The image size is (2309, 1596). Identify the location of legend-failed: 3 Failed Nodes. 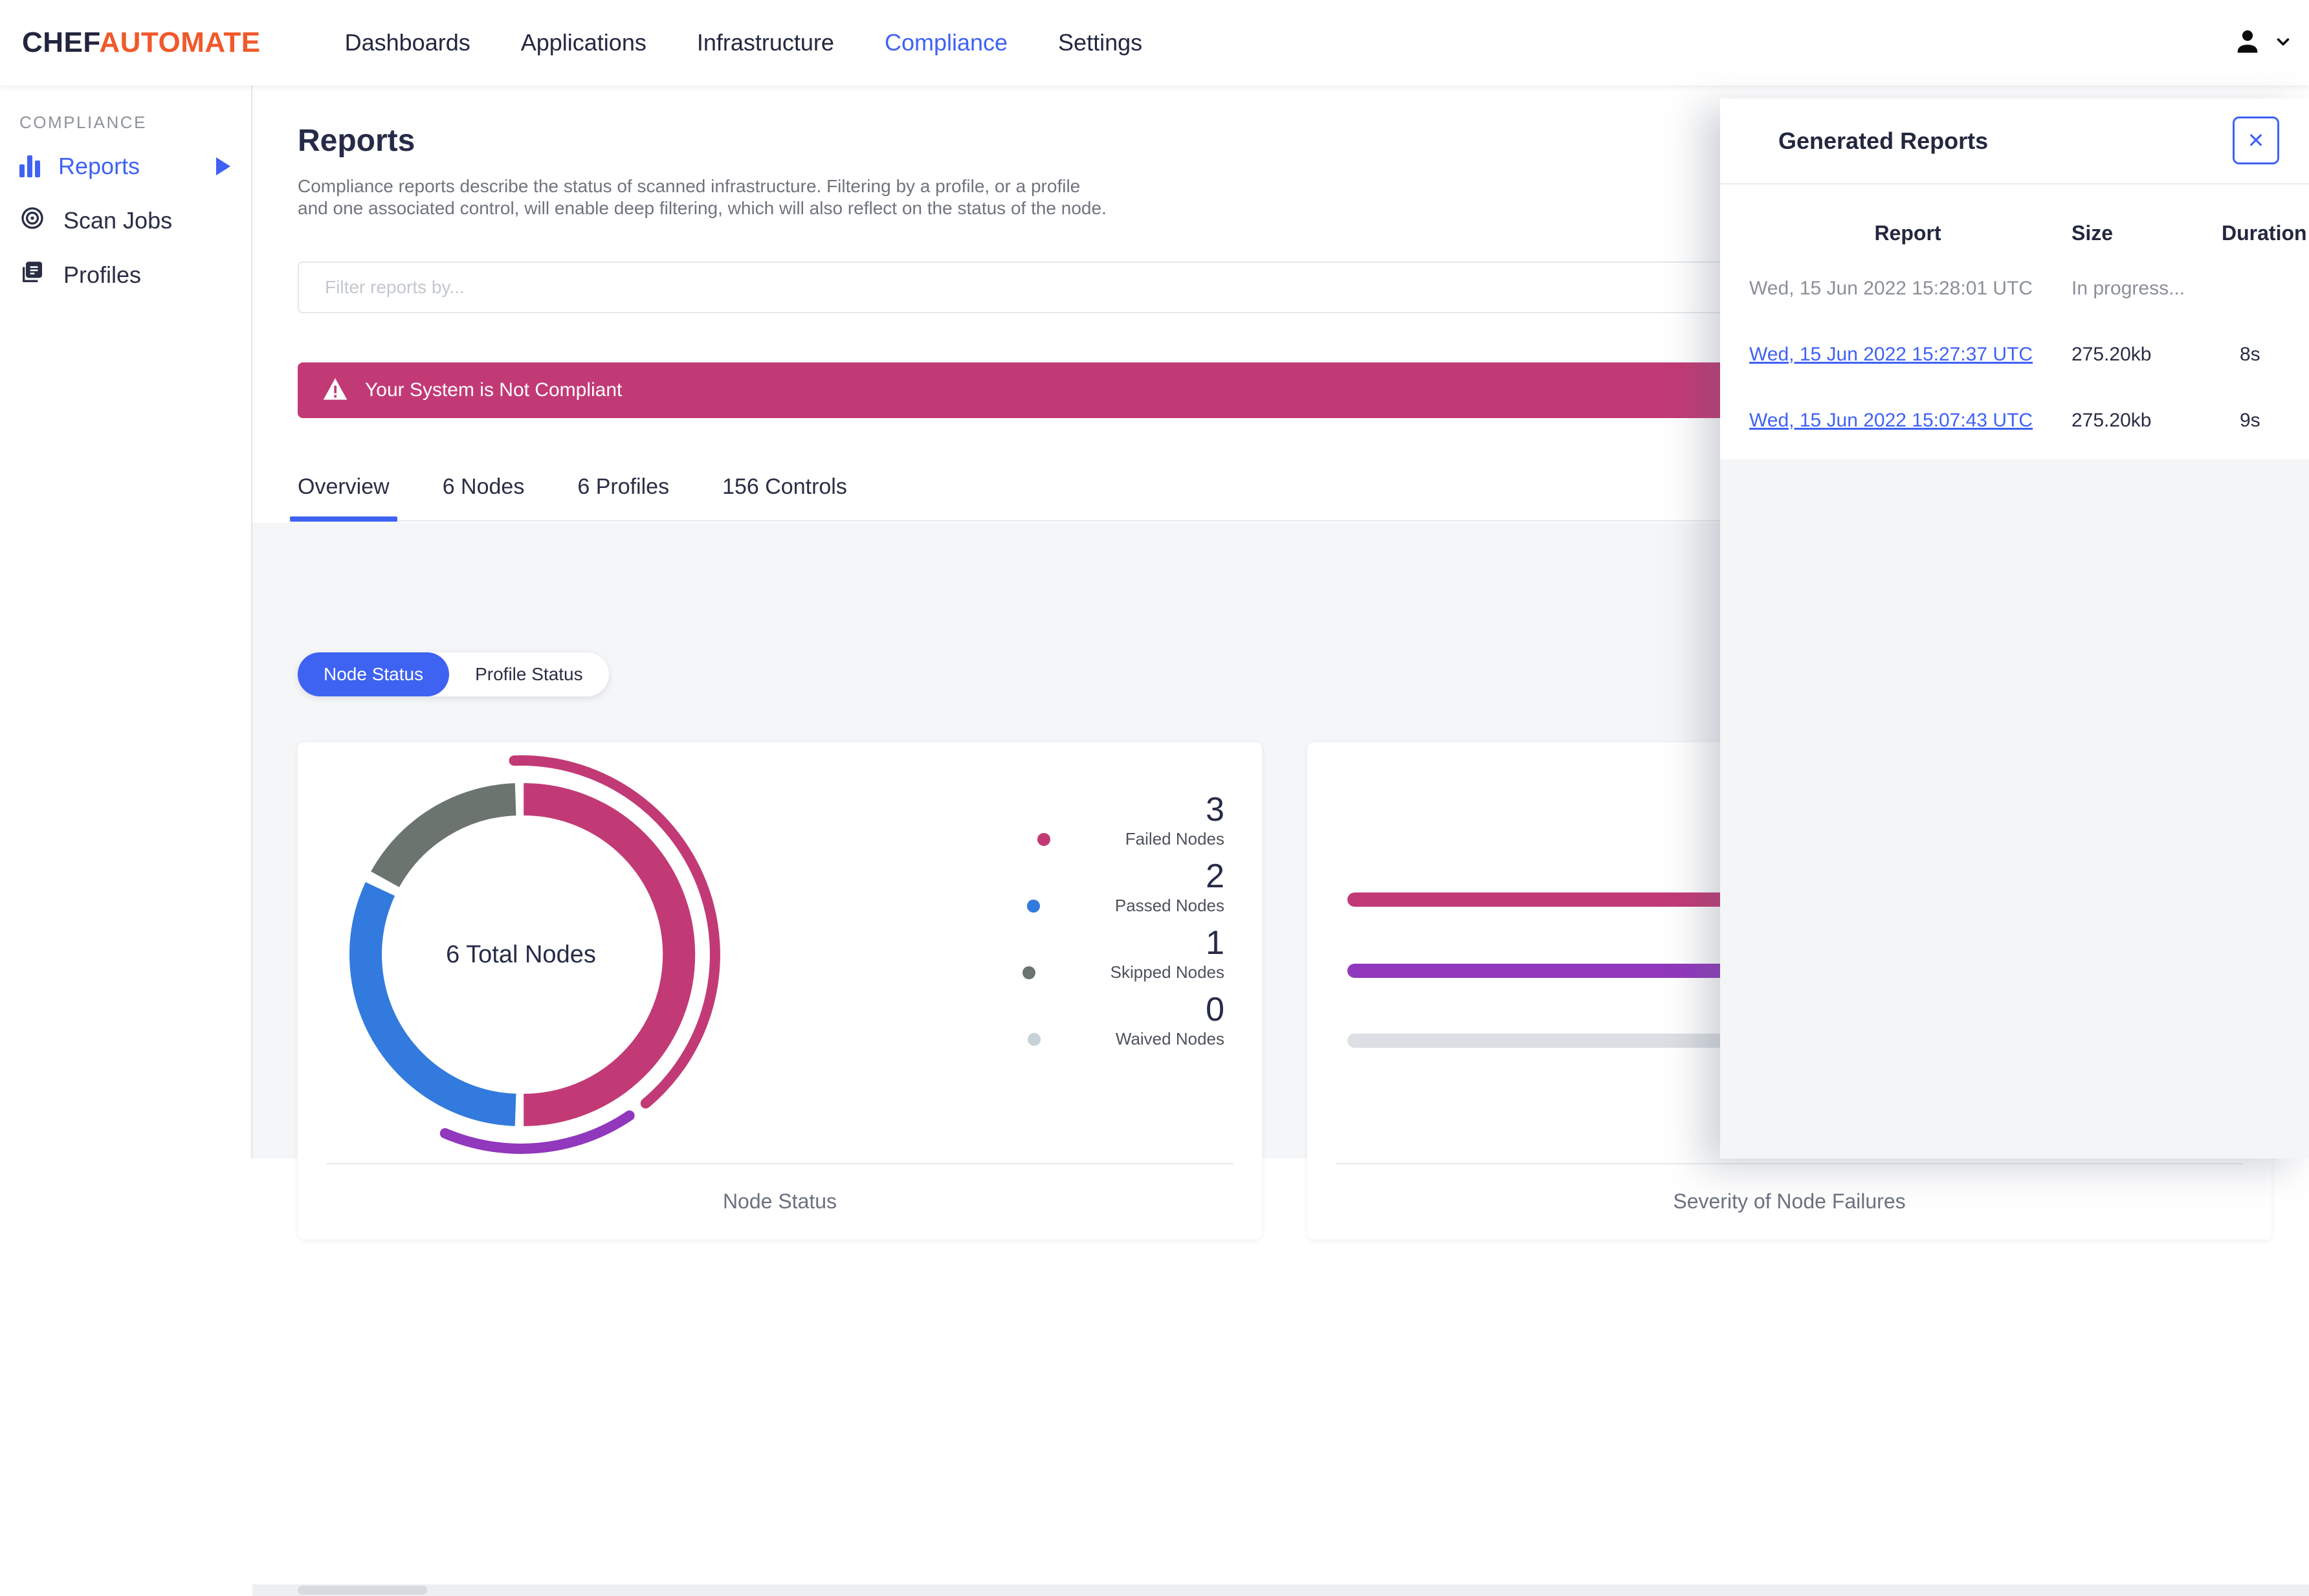
(1123, 821).